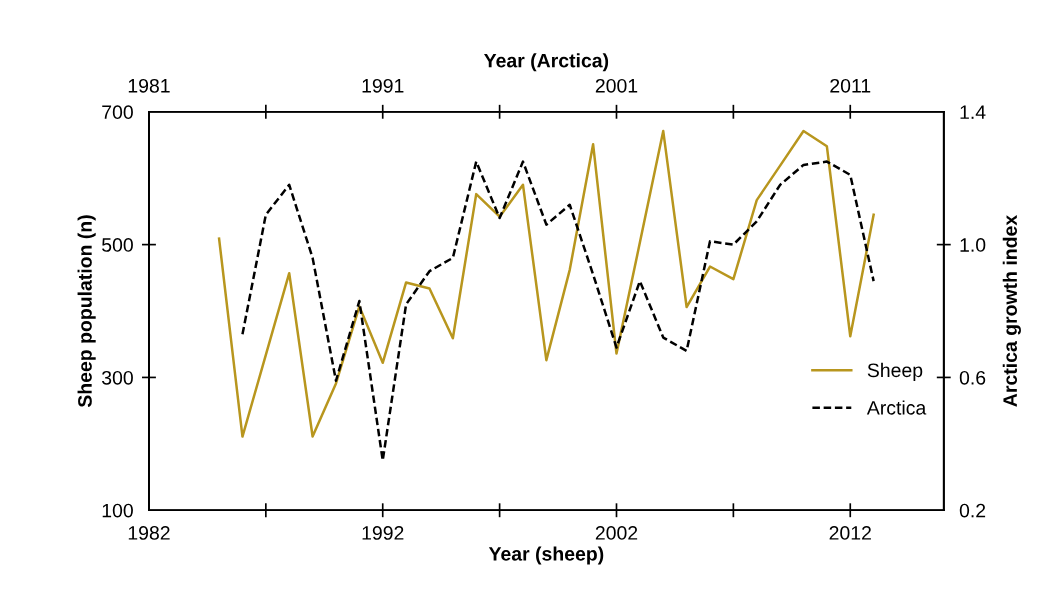 This screenshot has height=601, width=1064. Describe the element at coordinates (973, 245) in the screenshot. I see `y2-tick-label: 1.0` at that location.